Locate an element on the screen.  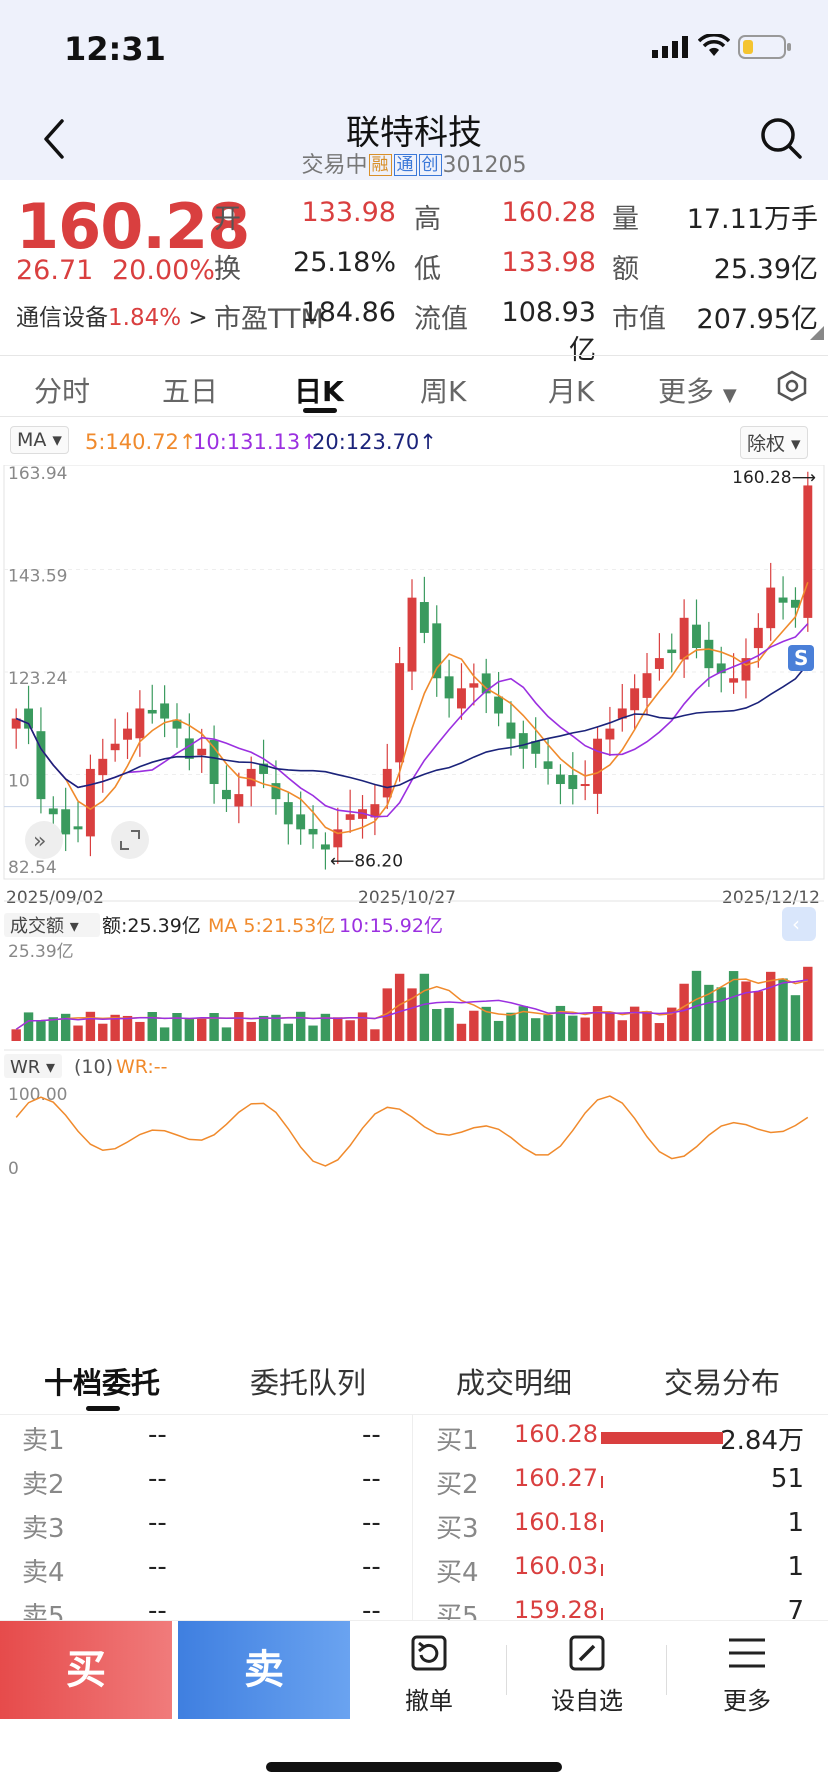
wr-line is located at coordinates (412, 1131).